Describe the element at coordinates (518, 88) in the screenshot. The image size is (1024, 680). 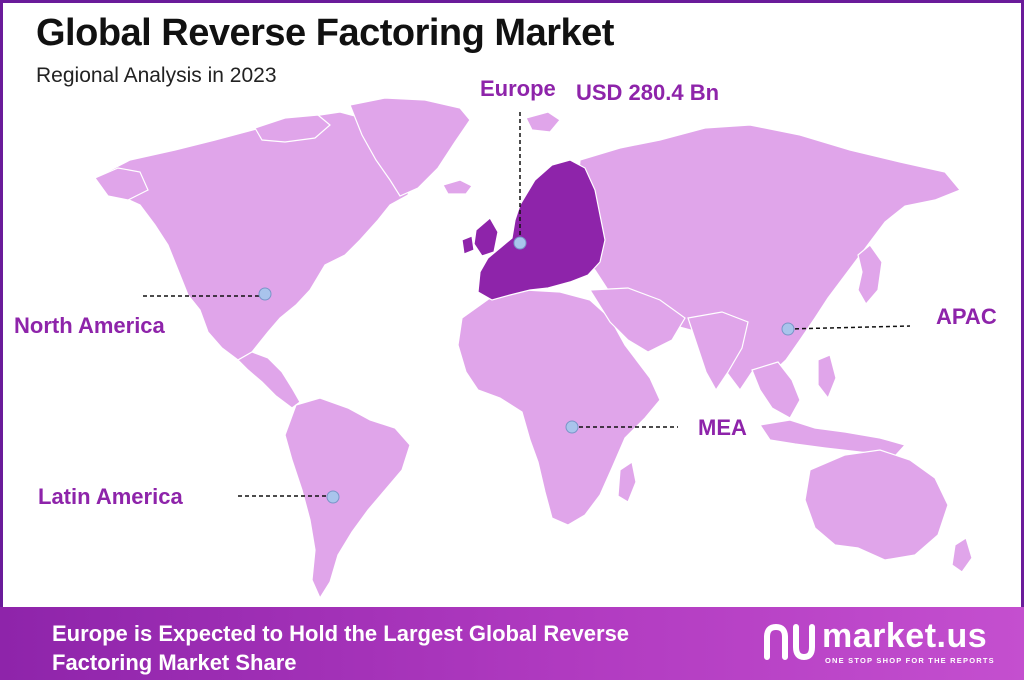
I see `label-europe: Europe` at that location.